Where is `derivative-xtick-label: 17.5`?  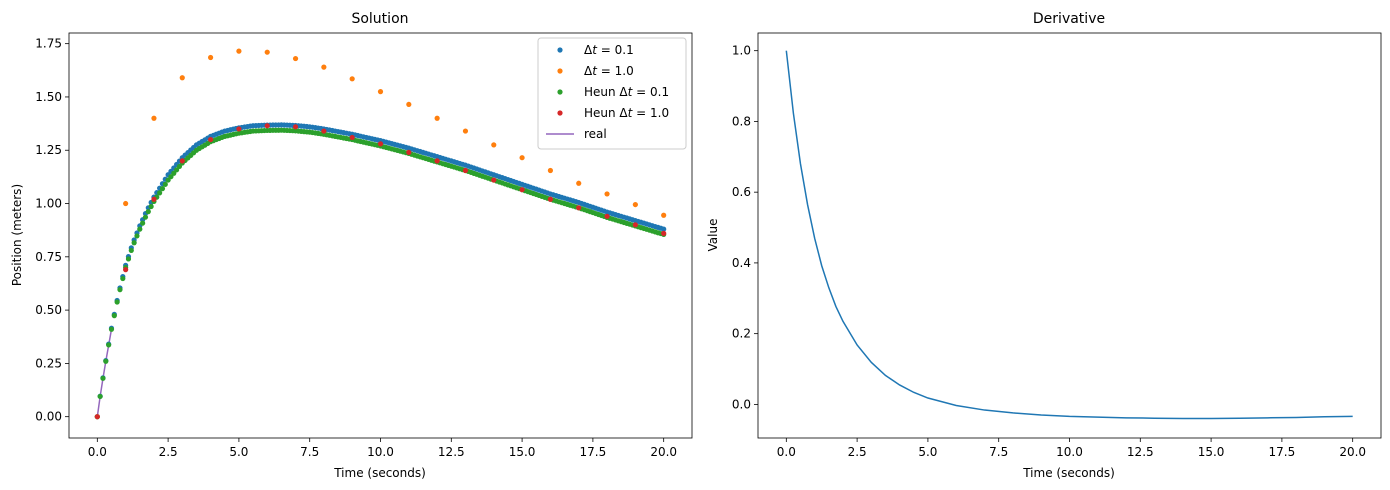
derivative-xtick-label: 17.5 is located at coordinates (1282, 452).